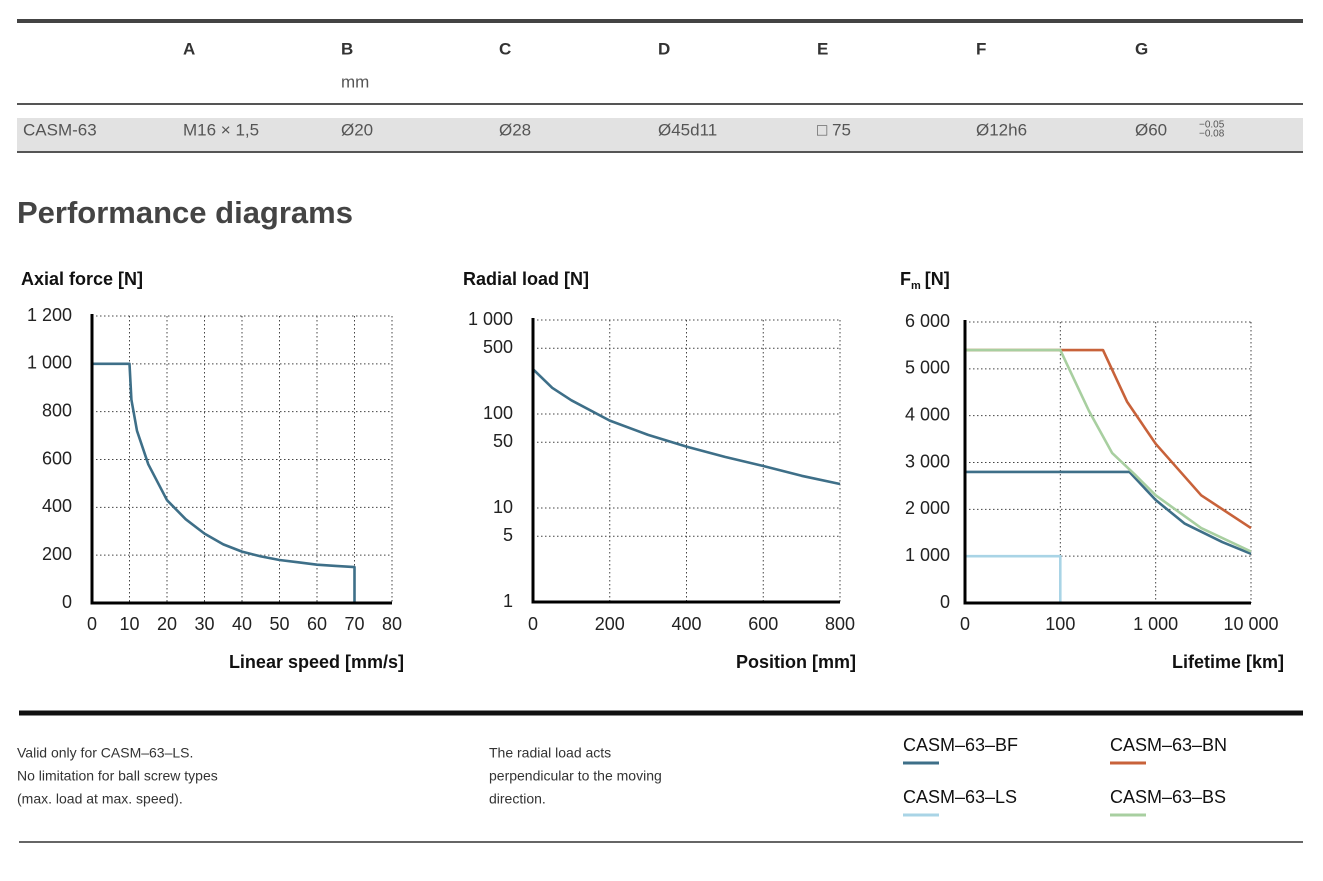  I want to click on chart-title: Radial load [N], so click(526, 279).